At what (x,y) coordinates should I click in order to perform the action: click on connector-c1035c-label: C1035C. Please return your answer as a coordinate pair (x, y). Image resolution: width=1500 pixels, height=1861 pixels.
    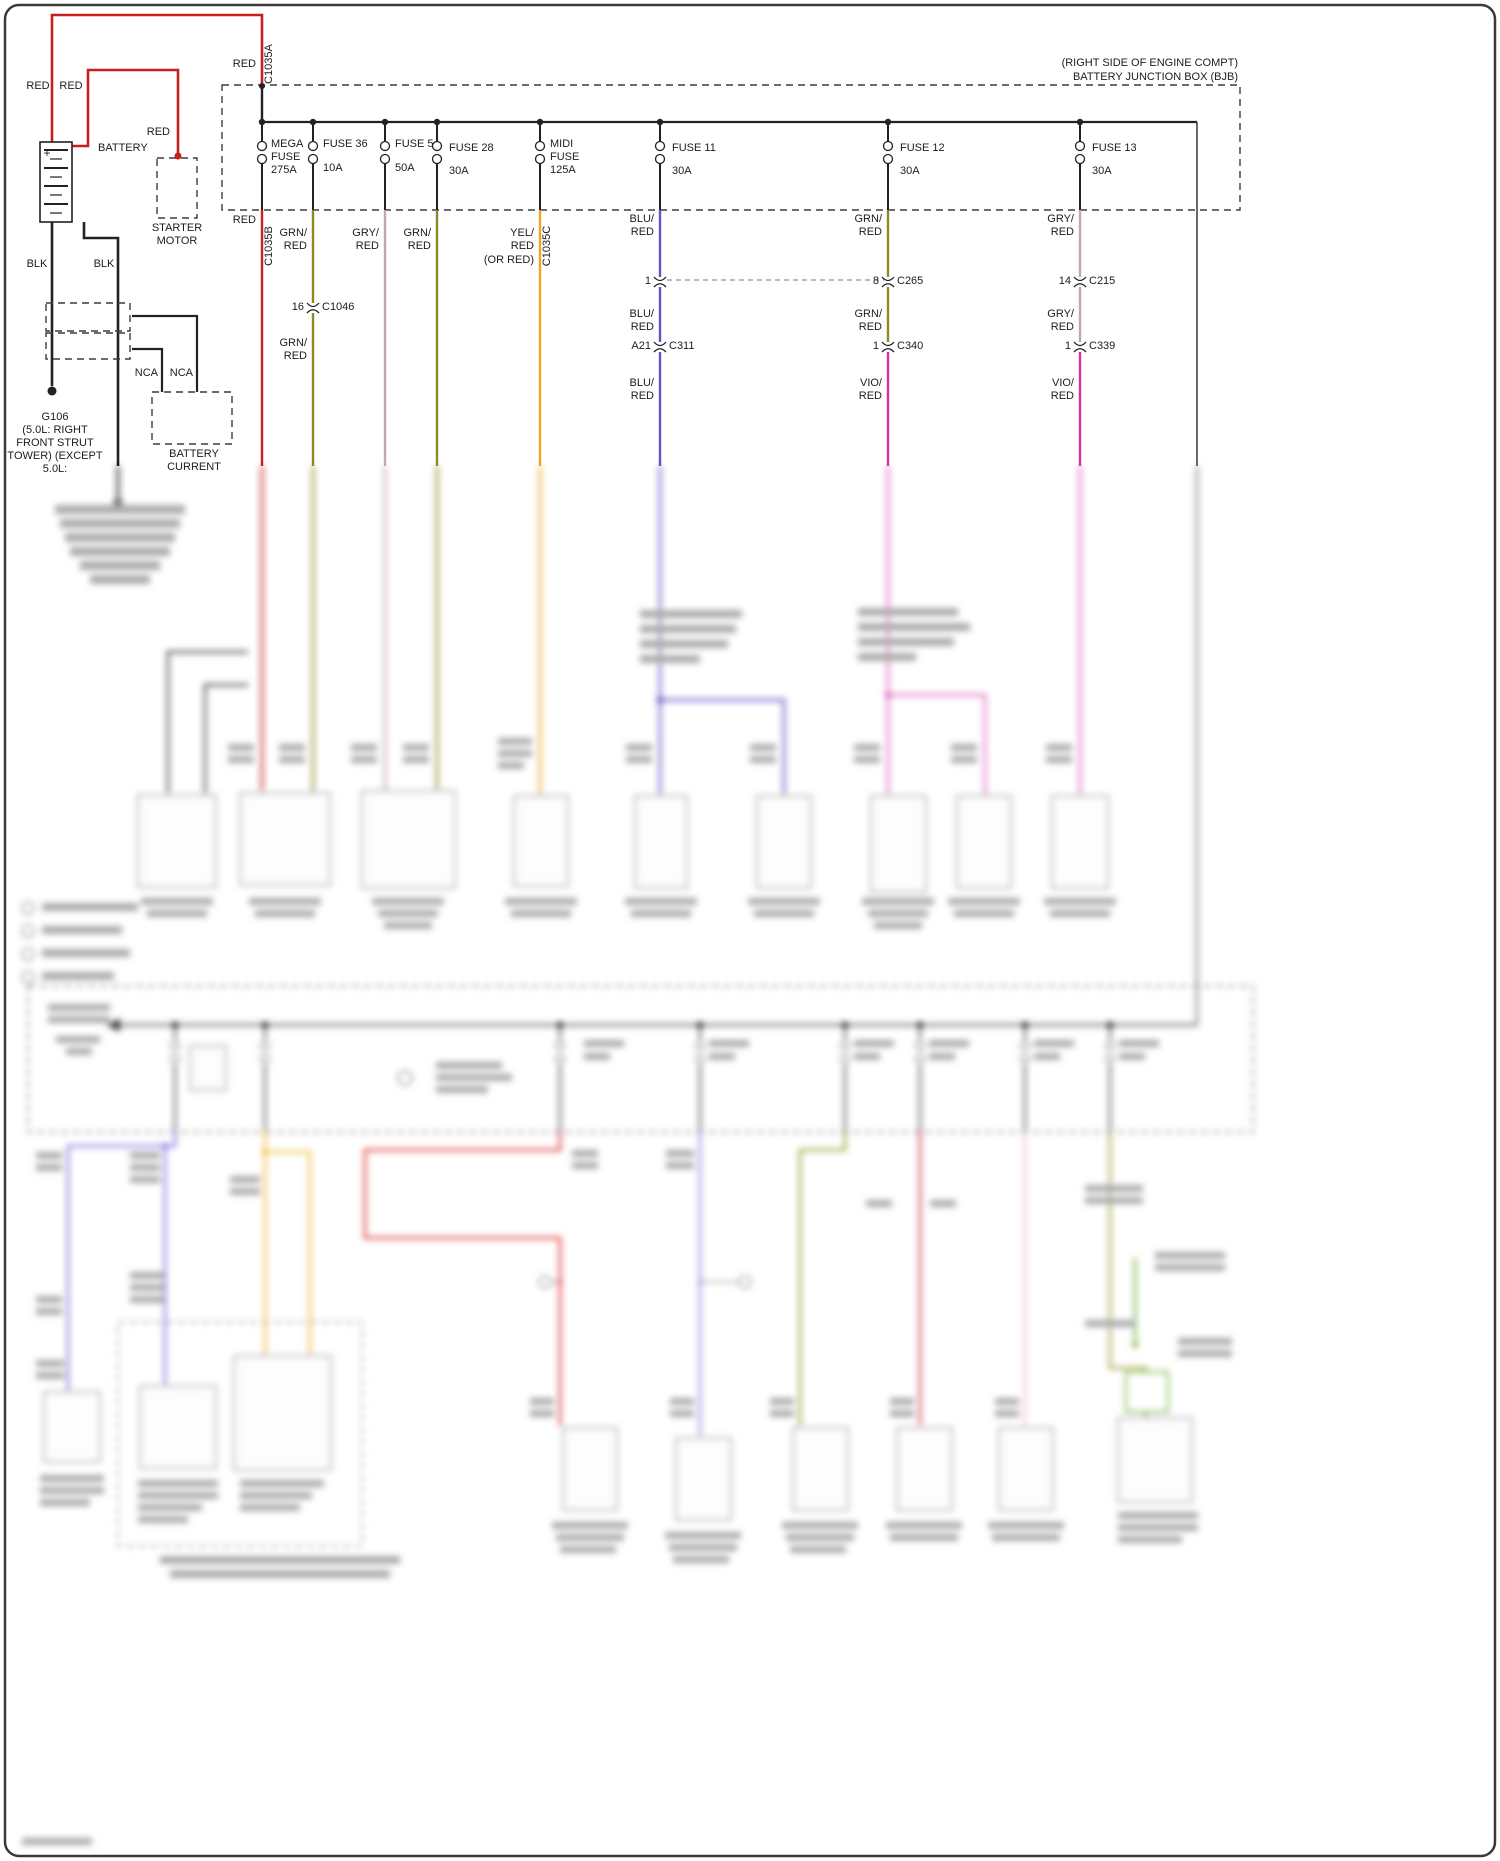
    Looking at the image, I should click on (547, 246).